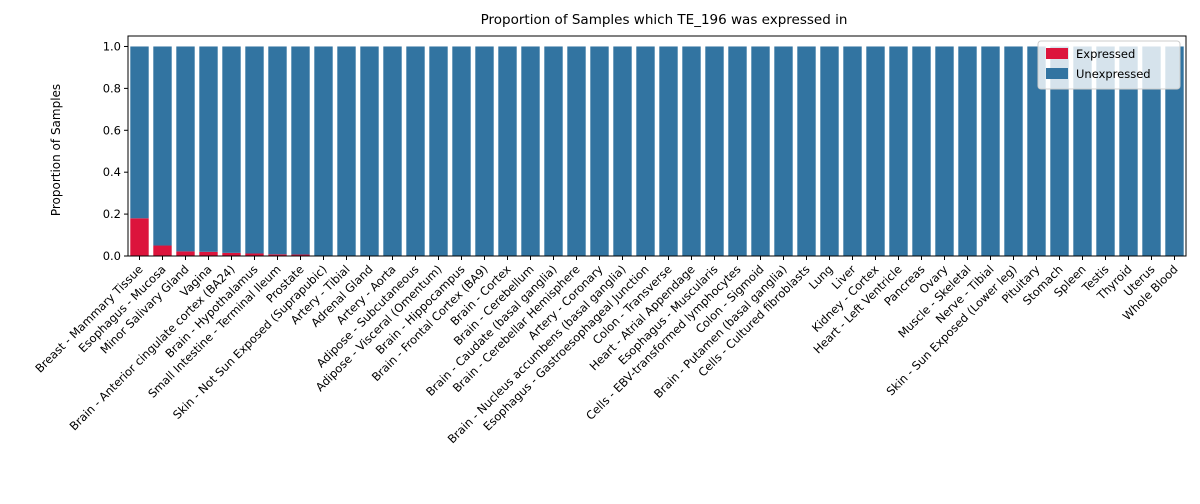 The image size is (1200, 504). Describe the element at coordinates (1105, 54) in the screenshot. I see `legend-label: Expressed` at that location.